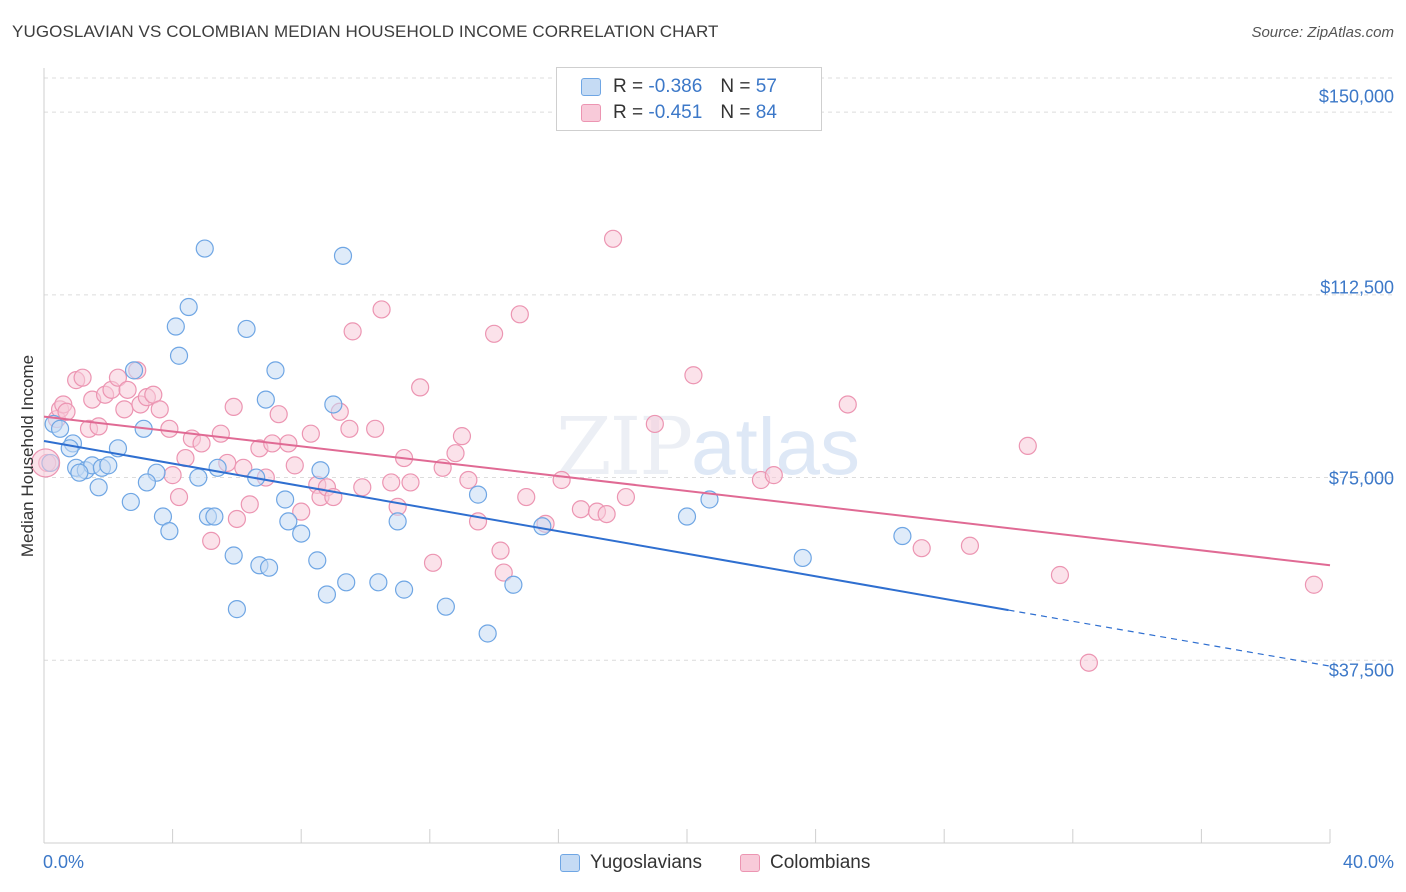  Describe the element at coordinates (1356, 96) in the screenshot. I see `y-tick-label: $150,000` at that location.